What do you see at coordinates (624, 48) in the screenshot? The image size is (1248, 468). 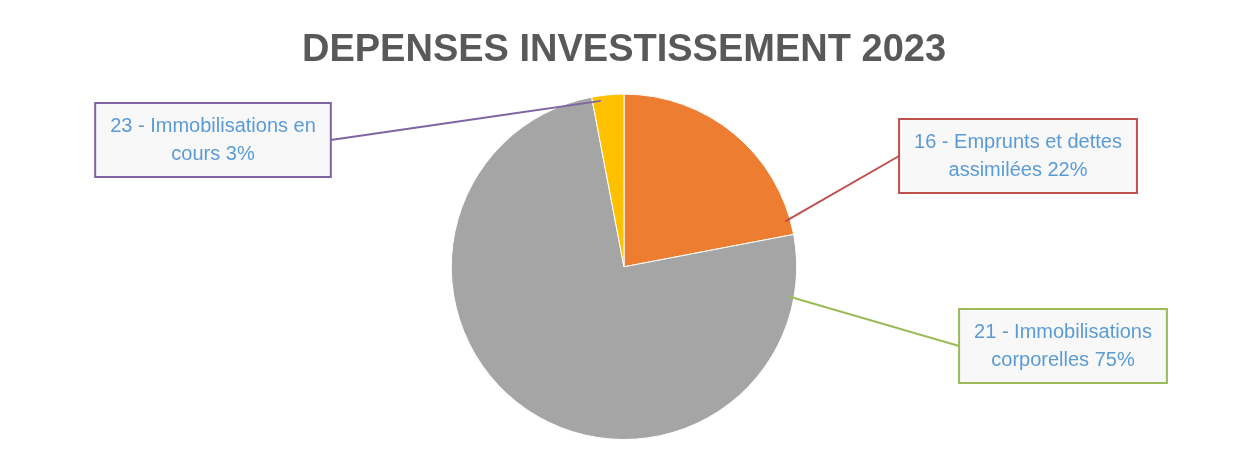 I see `chart-title: DEPENSES INVESTISSEMENT 2023` at bounding box center [624, 48].